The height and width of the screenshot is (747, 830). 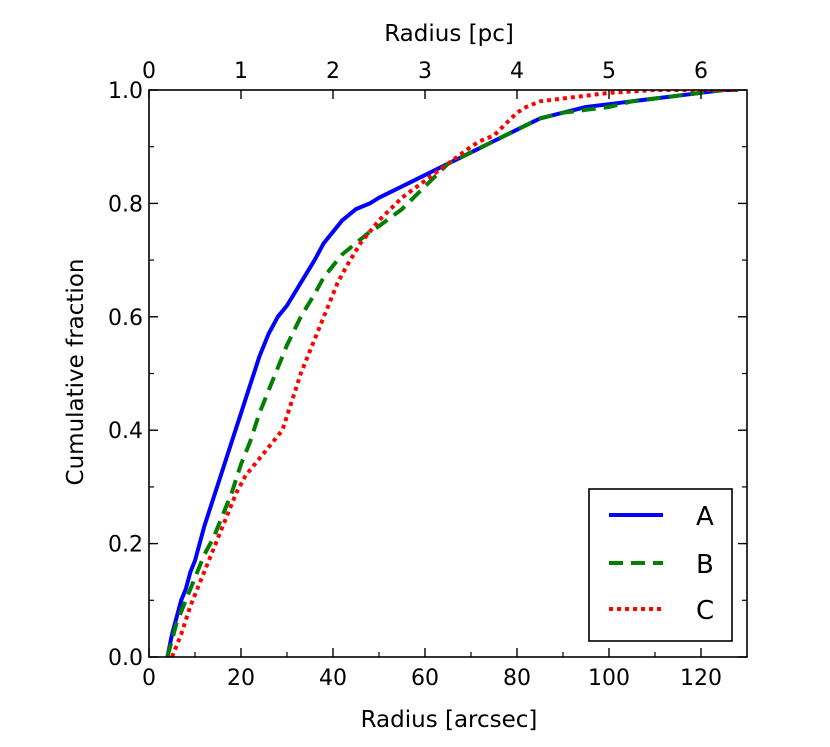 I want to click on x-axis-title: Radius [arcsec], so click(x=449, y=720).